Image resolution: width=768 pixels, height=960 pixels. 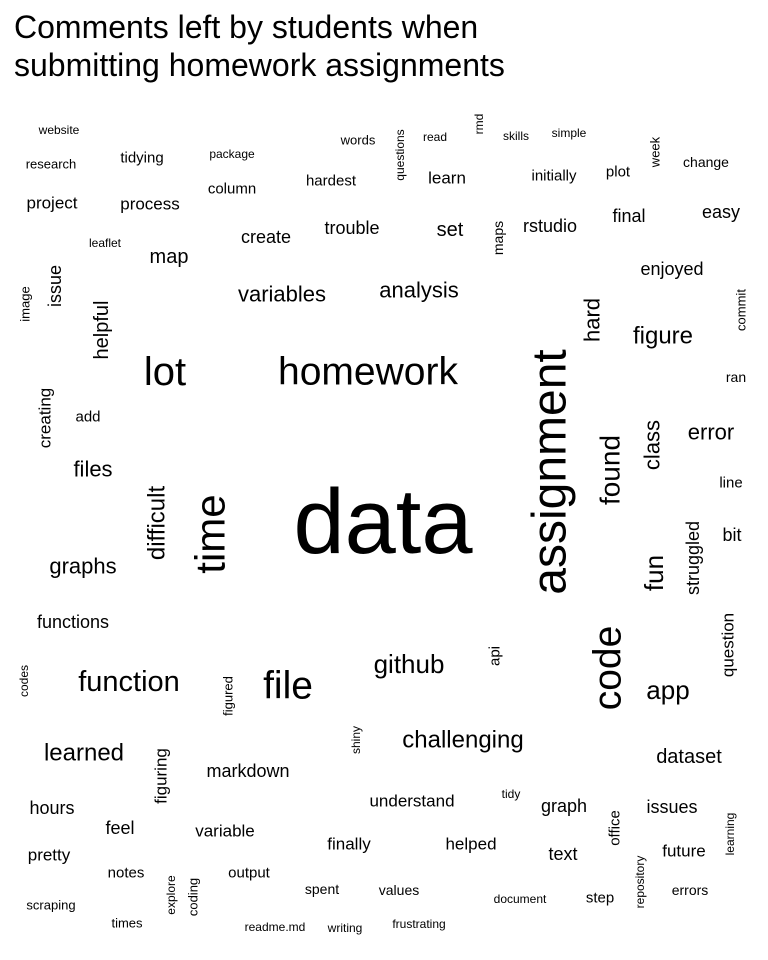 What do you see at coordinates (225, 831) in the screenshot?
I see `word-variable: variable` at bounding box center [225, 831].